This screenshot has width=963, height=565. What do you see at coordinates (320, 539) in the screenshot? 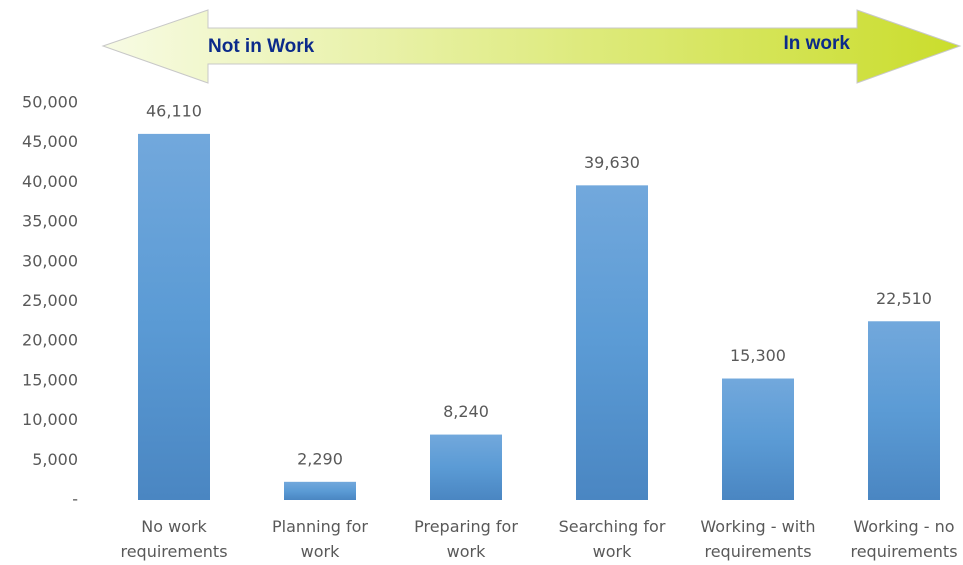
I see `x-tick-label: Planning for work` at bounding box center [320, 539].